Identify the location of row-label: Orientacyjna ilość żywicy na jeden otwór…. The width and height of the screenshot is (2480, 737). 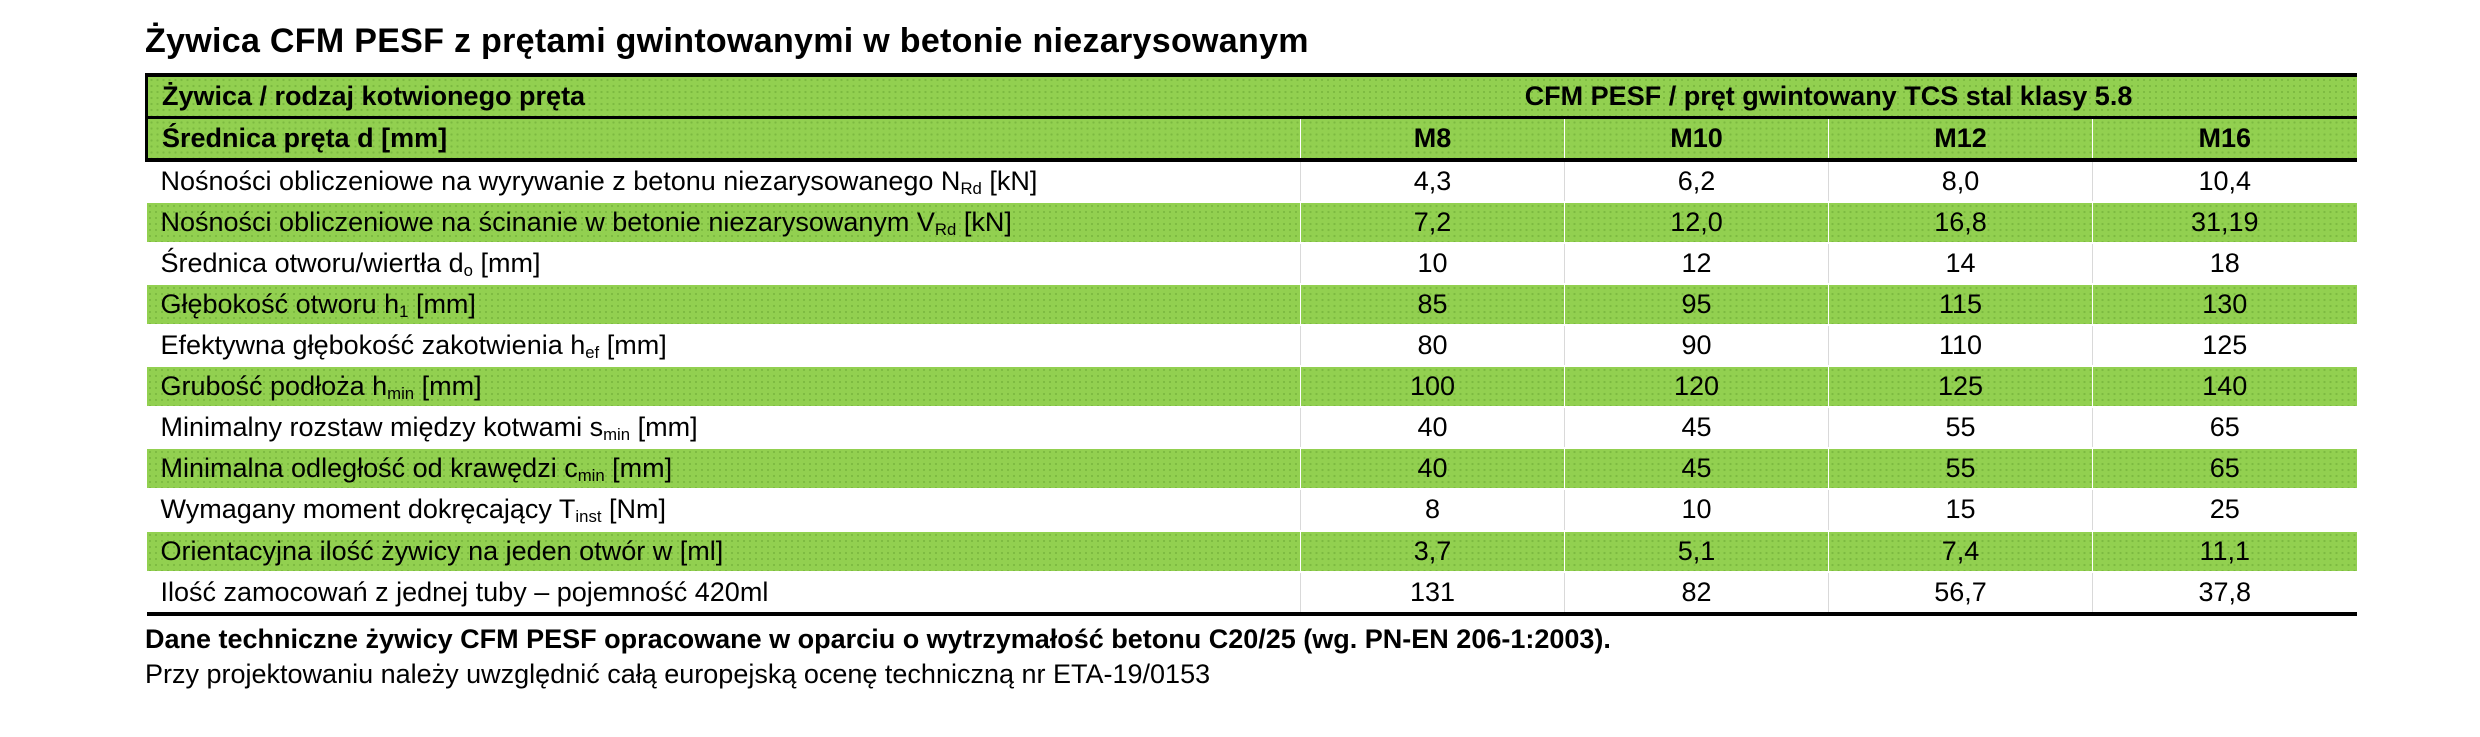
(723, 551).